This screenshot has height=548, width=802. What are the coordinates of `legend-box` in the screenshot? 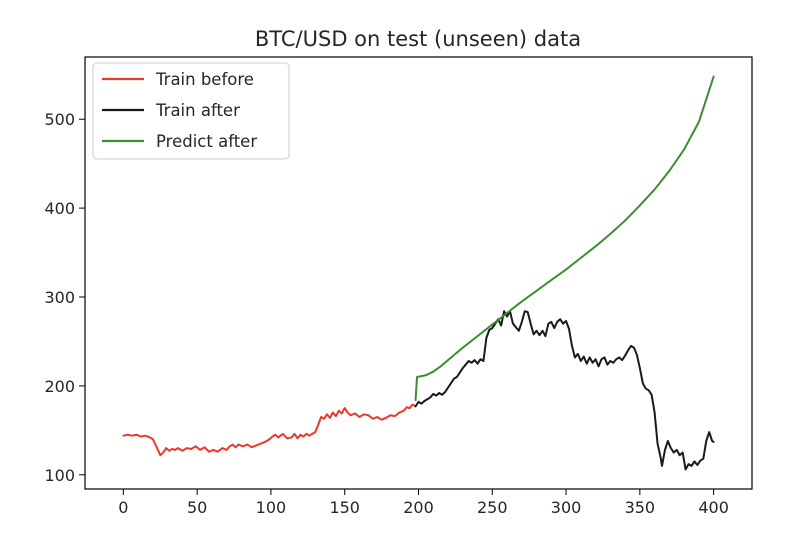 It's located at (191, 111).